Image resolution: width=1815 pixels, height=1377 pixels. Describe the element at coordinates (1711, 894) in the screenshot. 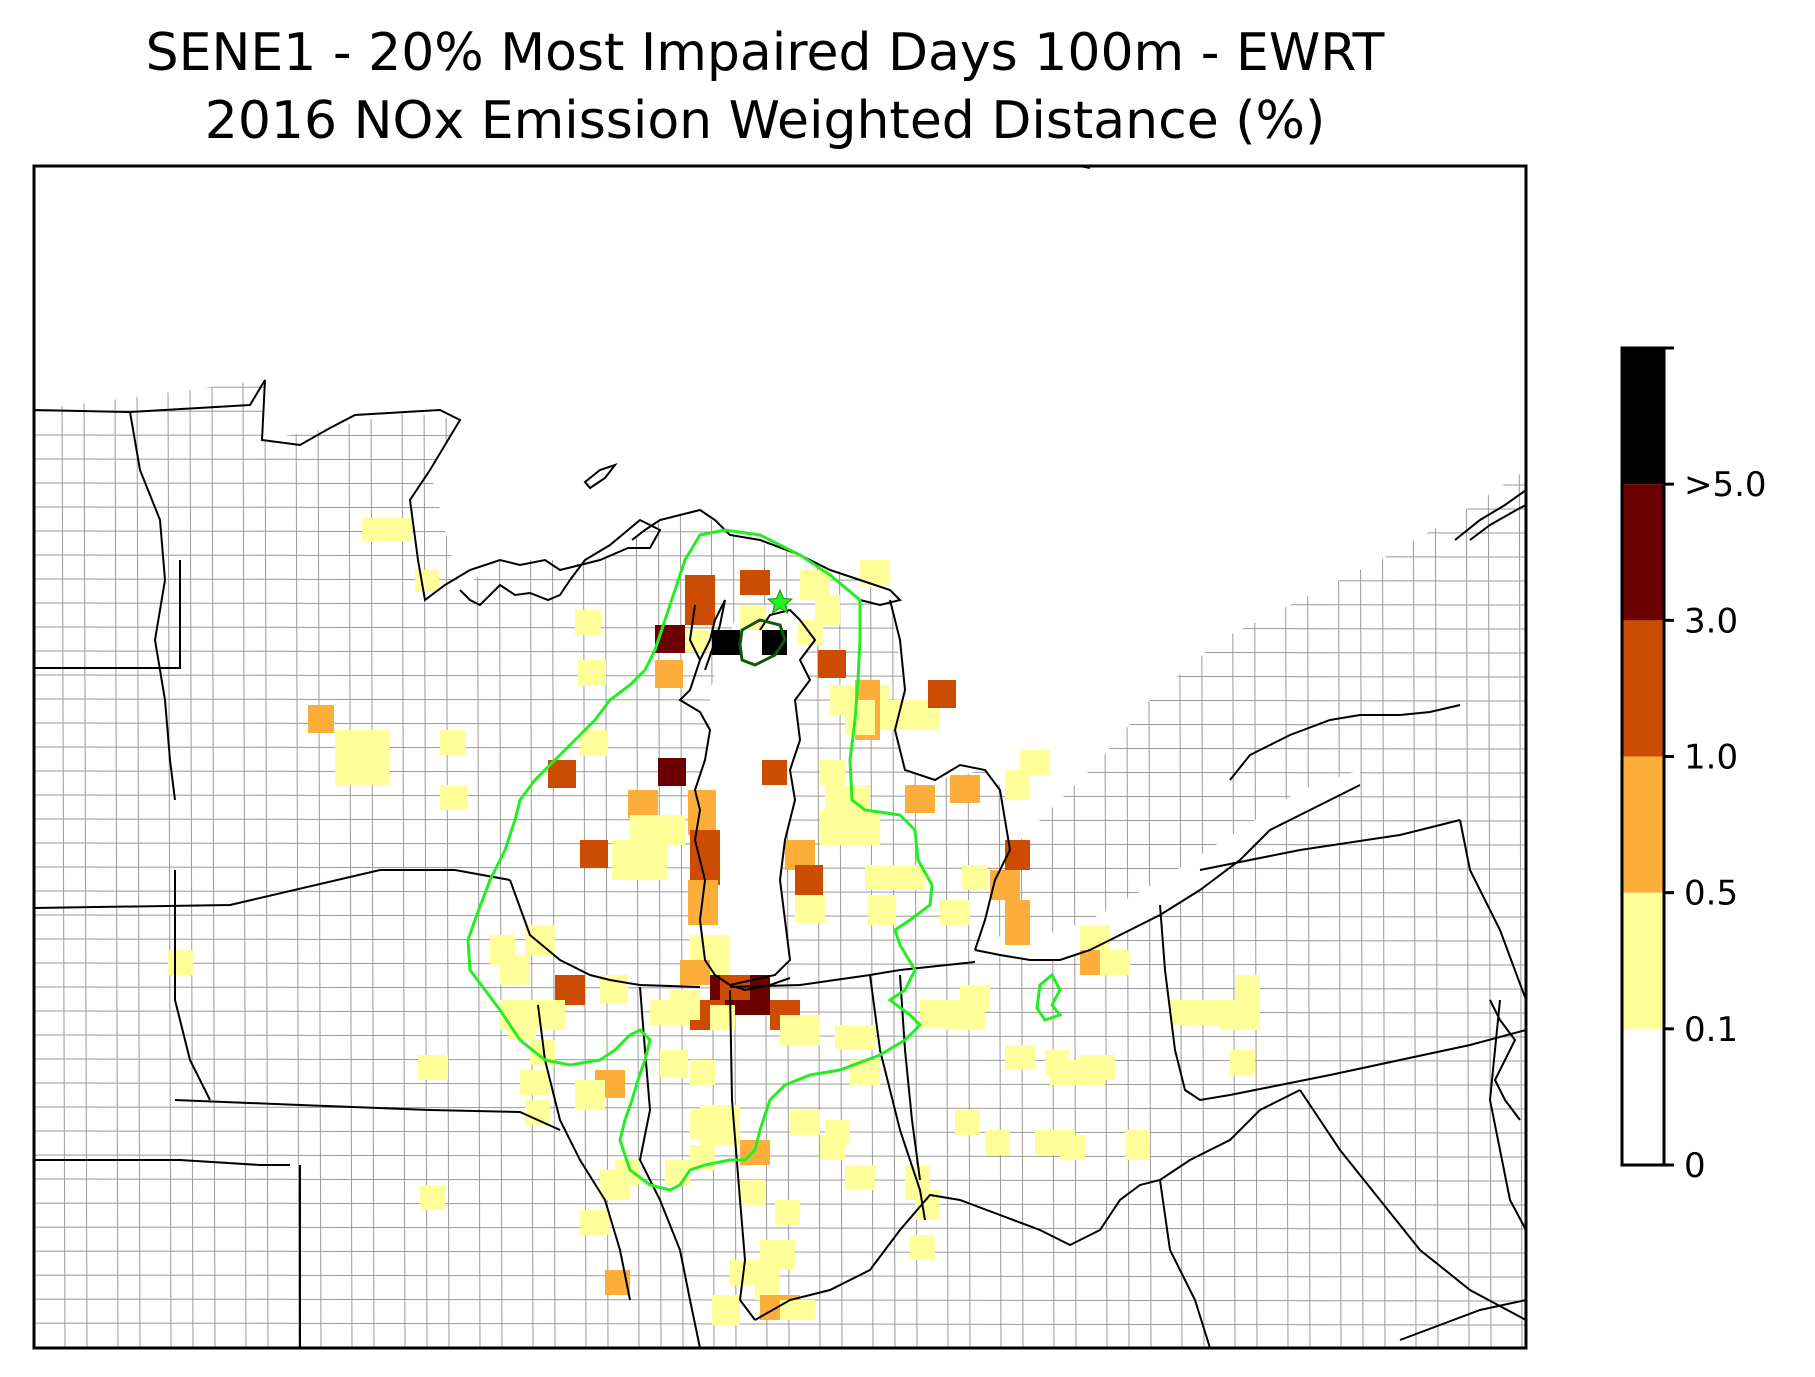

I see `colorbar-tick-label: 0.5` at that location.